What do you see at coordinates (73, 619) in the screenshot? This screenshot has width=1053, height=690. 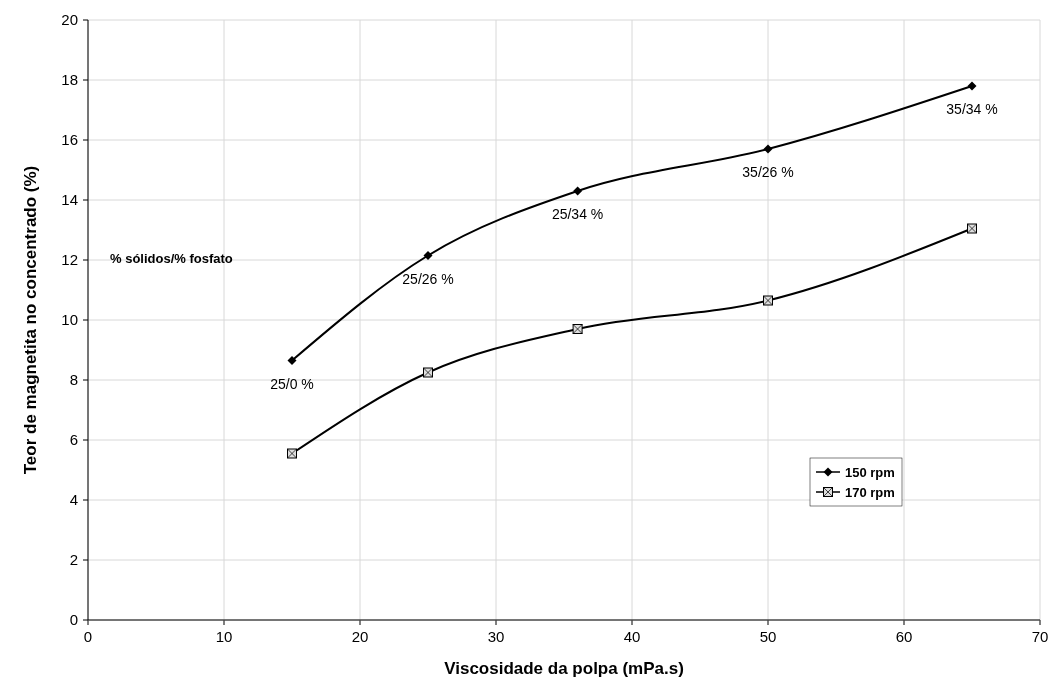 I see `y-tick-label: 0` at bounding box center [73, 619].